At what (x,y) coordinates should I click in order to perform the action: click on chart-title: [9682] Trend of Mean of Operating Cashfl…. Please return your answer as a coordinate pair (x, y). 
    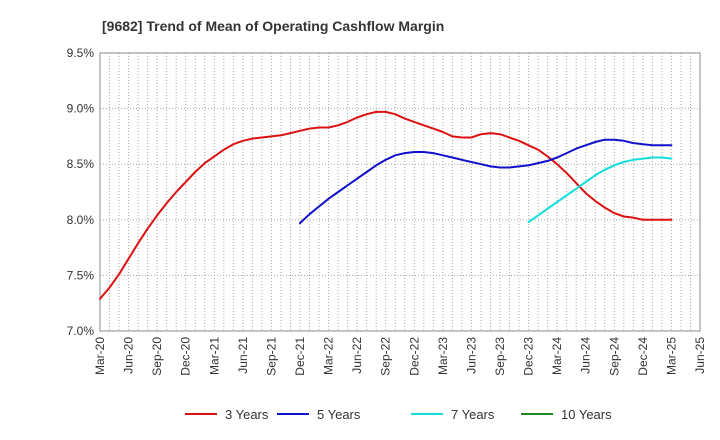
    Looking at the image, I should click on (273, 26).